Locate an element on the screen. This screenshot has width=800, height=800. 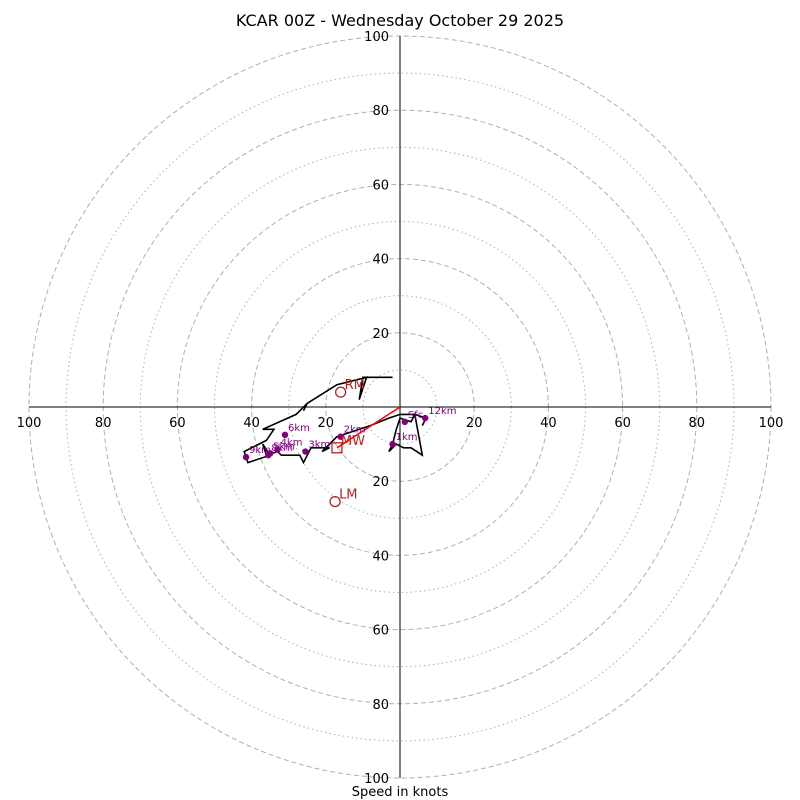
chart-title: KCAR 00Z - Wednesday October 29 2025 is located at coordinates (400, 20).